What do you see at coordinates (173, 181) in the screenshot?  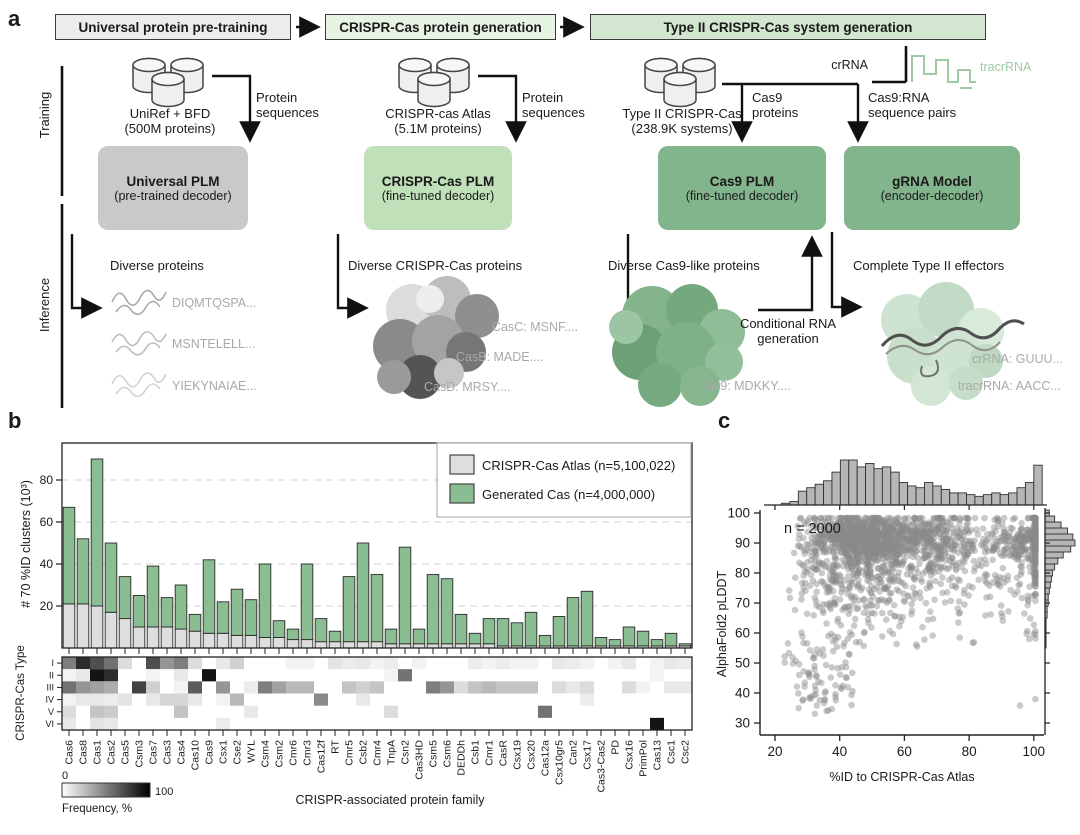 I see `universal-plm-title: Universal PLM` at bounding box center [173, 181].